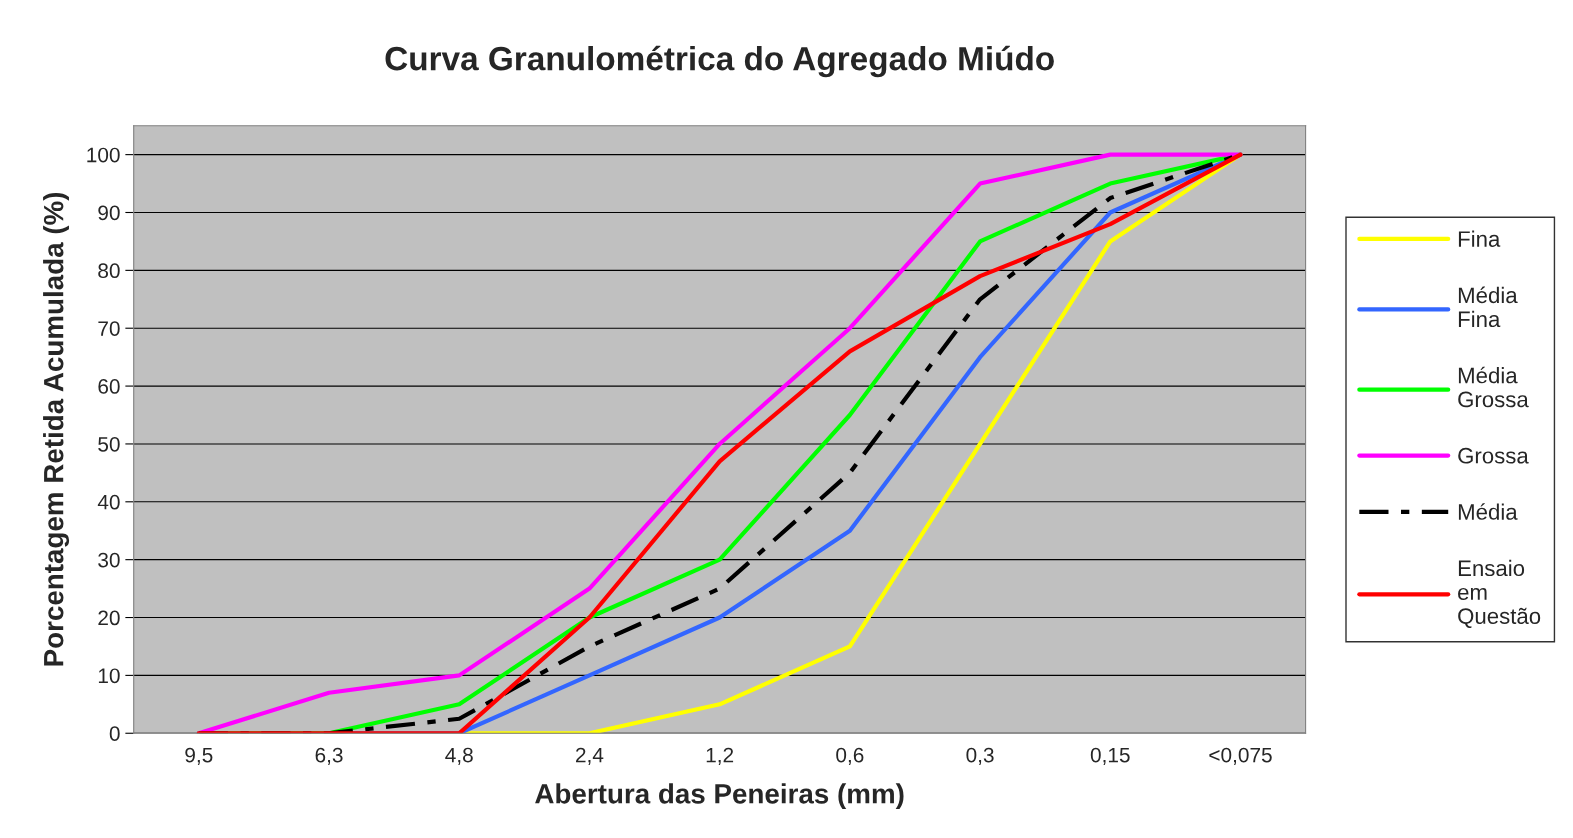 The image size is (1573, 838). Describe the element at coordinates (199, 756) in the screenshot. I see `x-tick-label: 9,5` at that location.